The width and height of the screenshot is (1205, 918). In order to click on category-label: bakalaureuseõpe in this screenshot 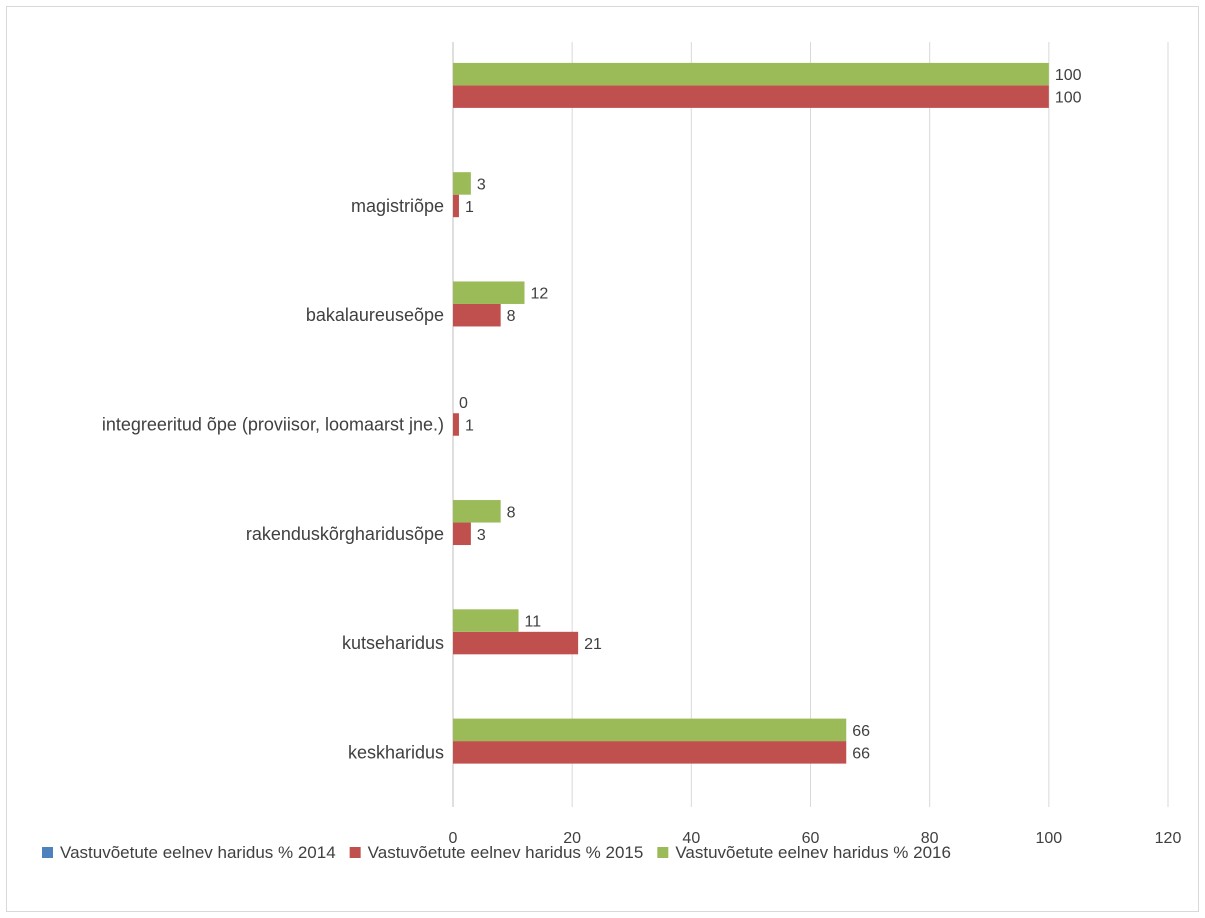, I will do `click(375, 315)`.